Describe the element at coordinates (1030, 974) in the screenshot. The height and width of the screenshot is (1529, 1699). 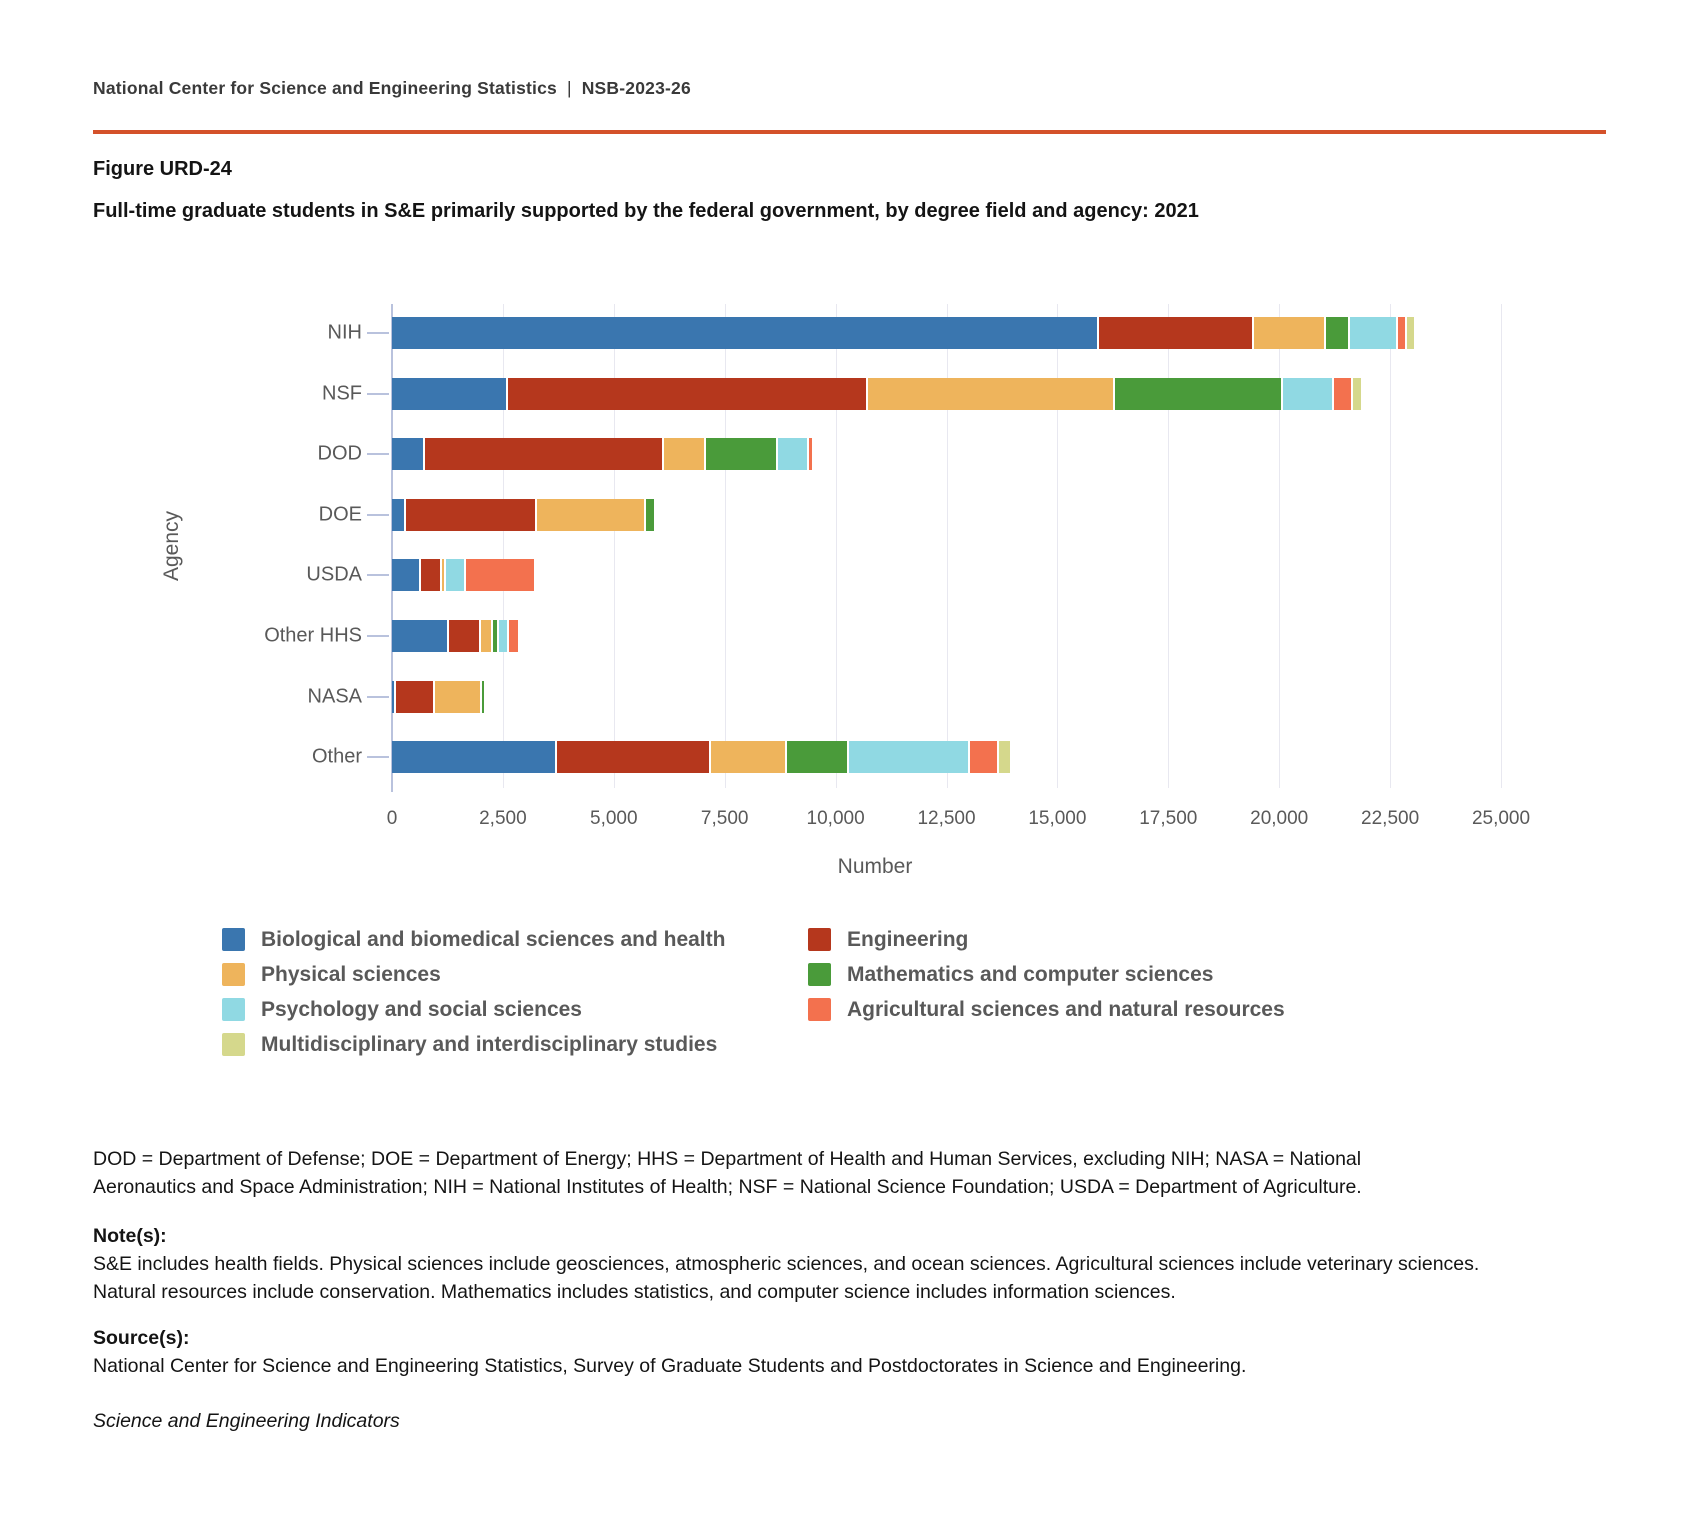
I see `legend-label: Mathematics and computer sciences` at that location.